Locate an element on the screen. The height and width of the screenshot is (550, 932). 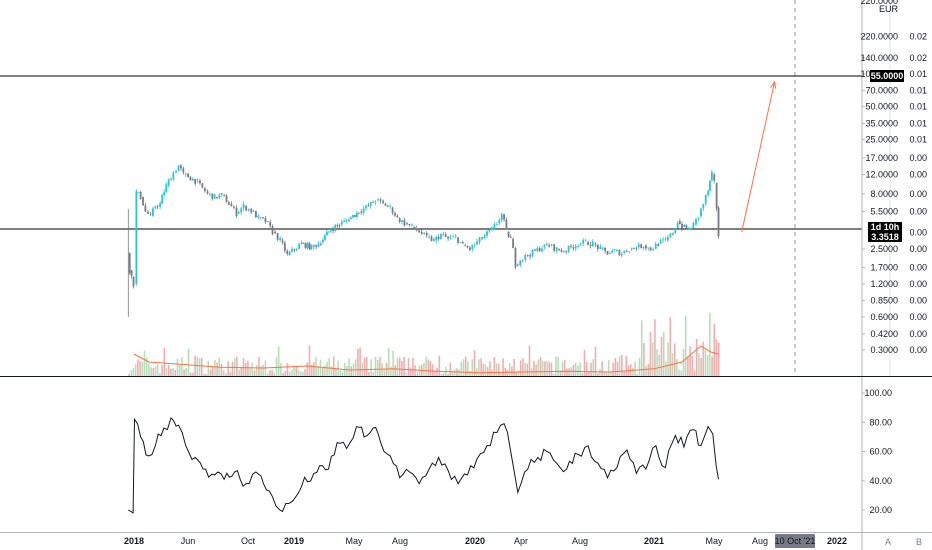
price-tick-label: 17.0000 is located at coordinates (881, 158).